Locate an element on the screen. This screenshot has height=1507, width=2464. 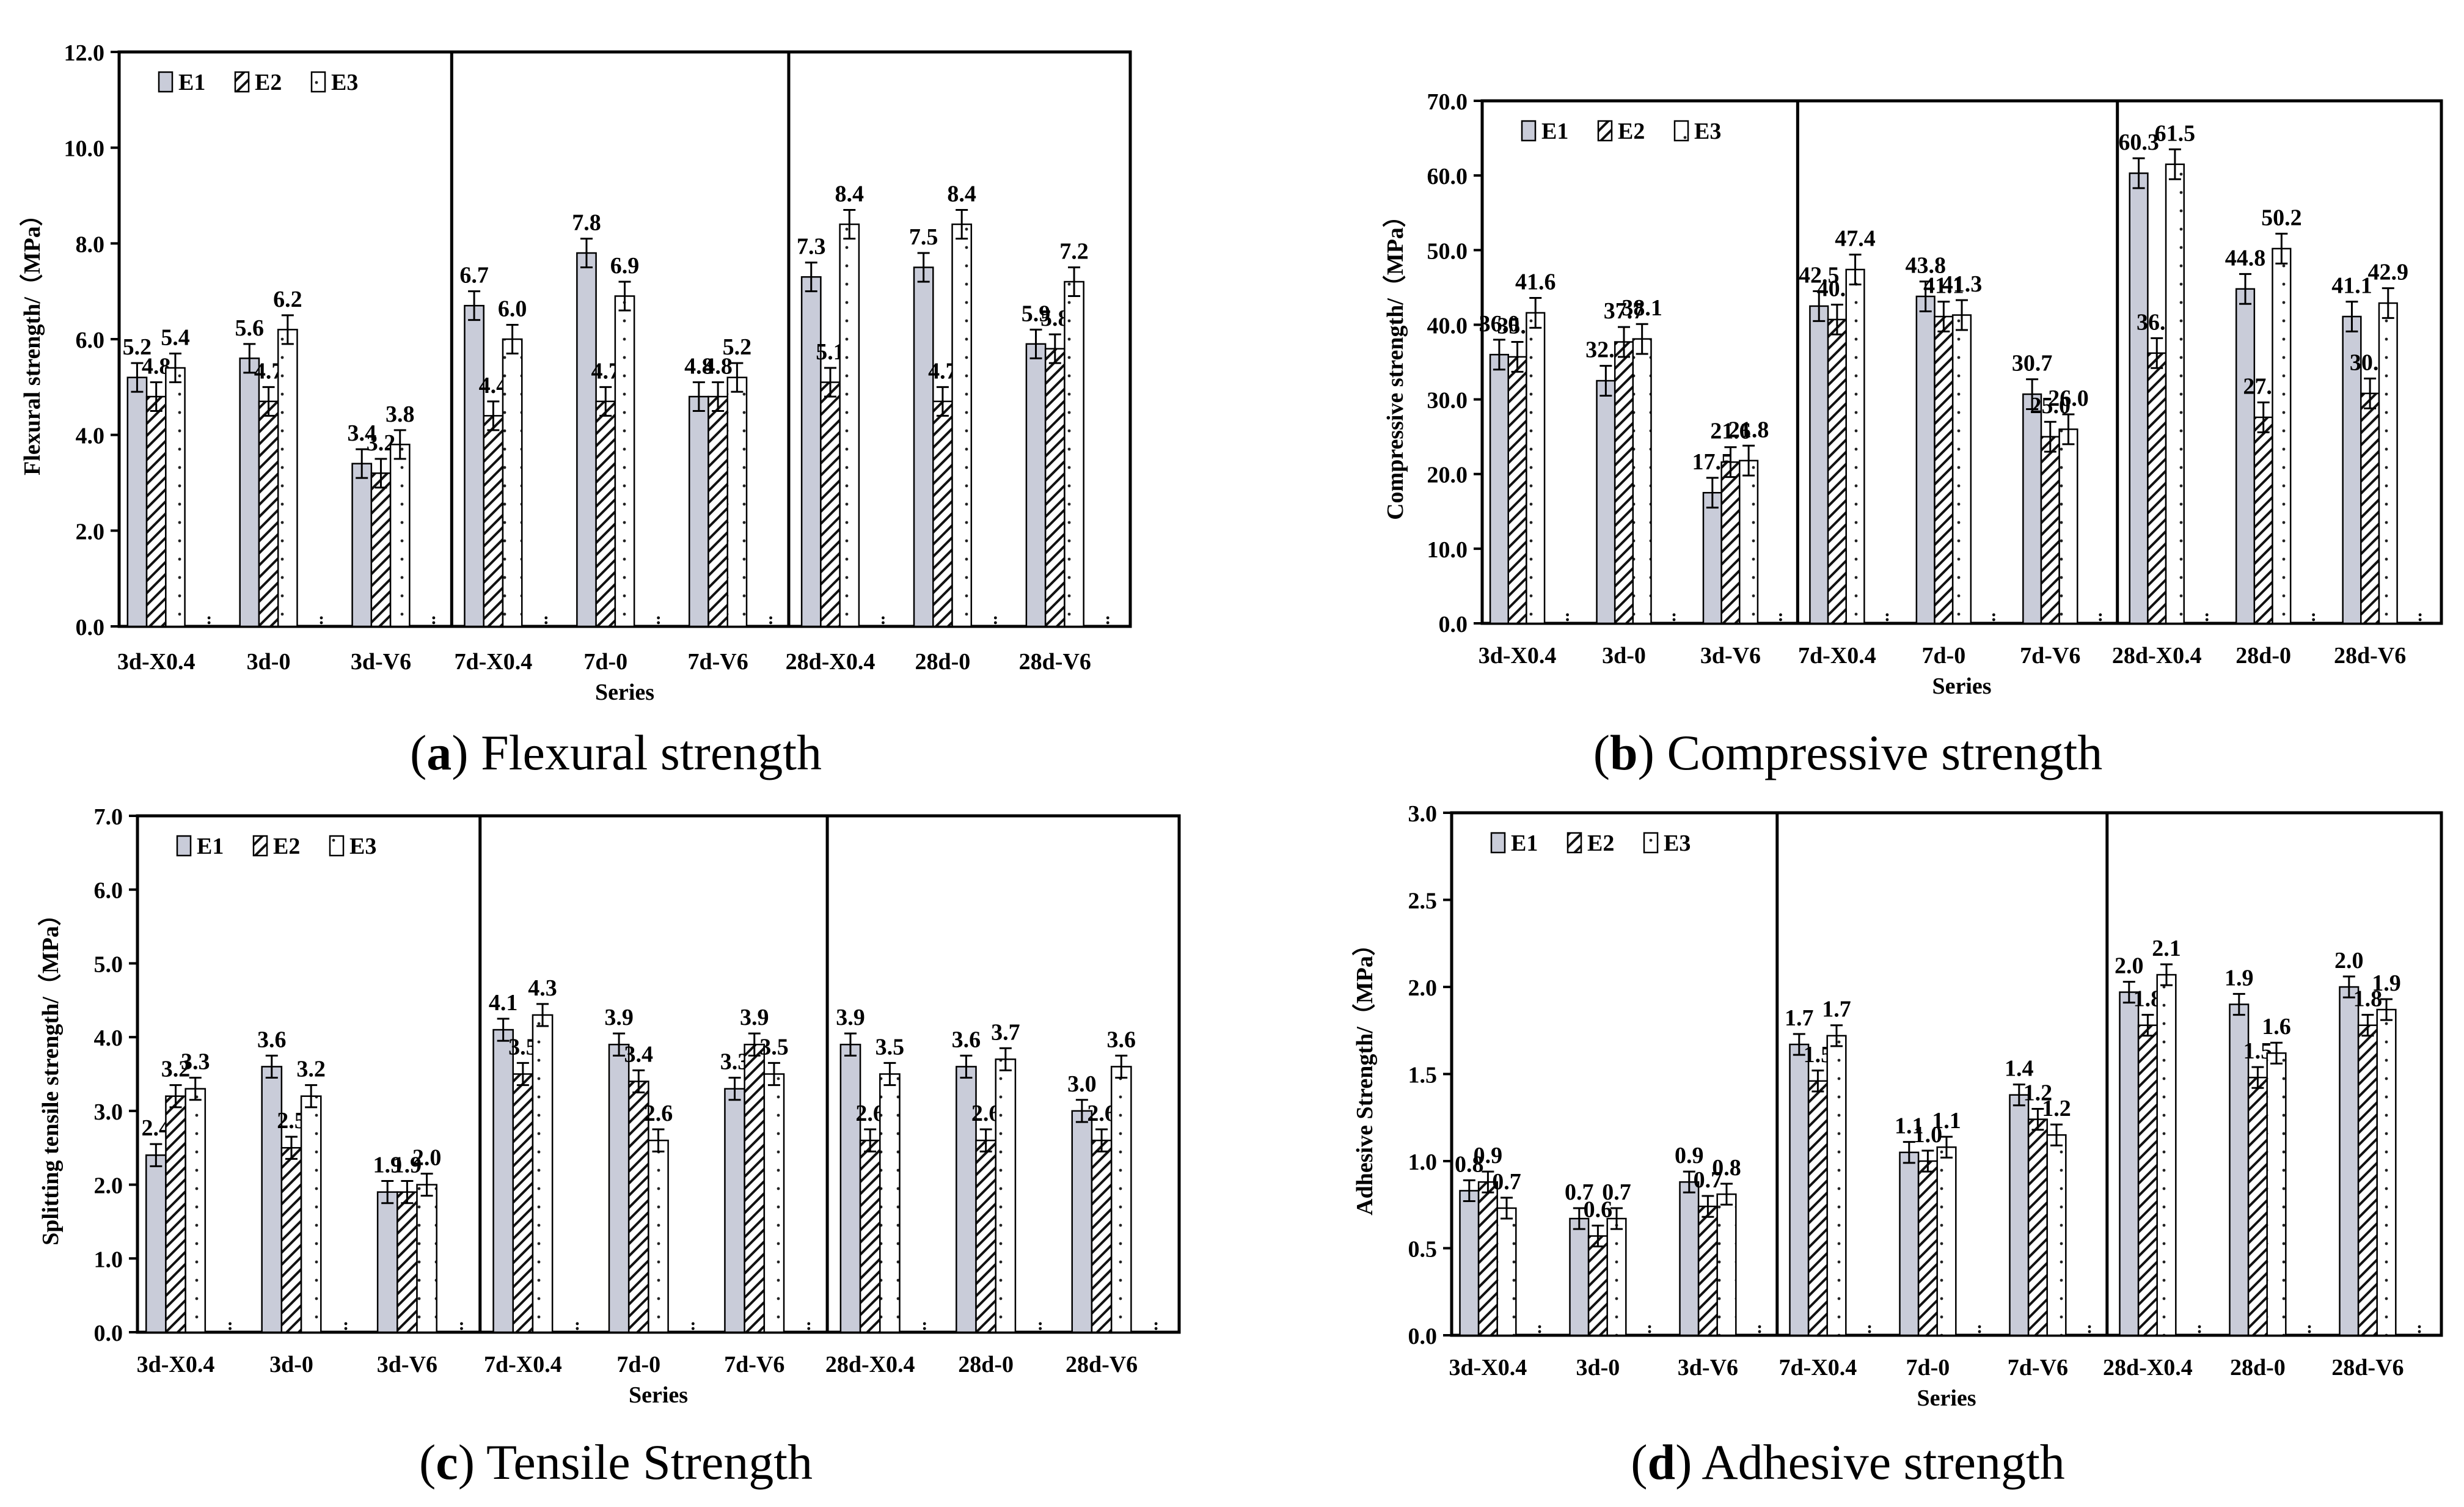
data-label: 0.7 is located at coordinates (1579, 1192).